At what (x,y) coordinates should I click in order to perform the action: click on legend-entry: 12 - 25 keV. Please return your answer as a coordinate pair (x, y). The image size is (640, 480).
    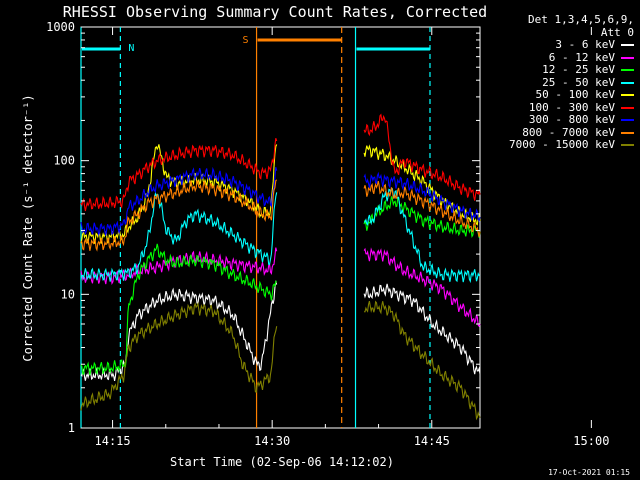
    Looking at the image, I should click on (554, 70).